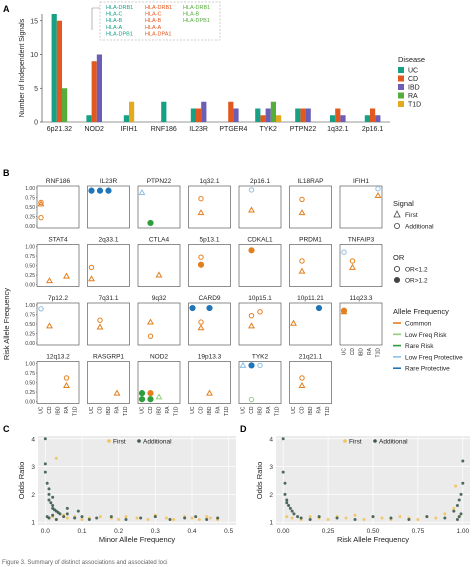 Image resolution: width=474 pixels, height=567 pixels. I want to click on bar-1q32-1-ibd, so click(343, 118).